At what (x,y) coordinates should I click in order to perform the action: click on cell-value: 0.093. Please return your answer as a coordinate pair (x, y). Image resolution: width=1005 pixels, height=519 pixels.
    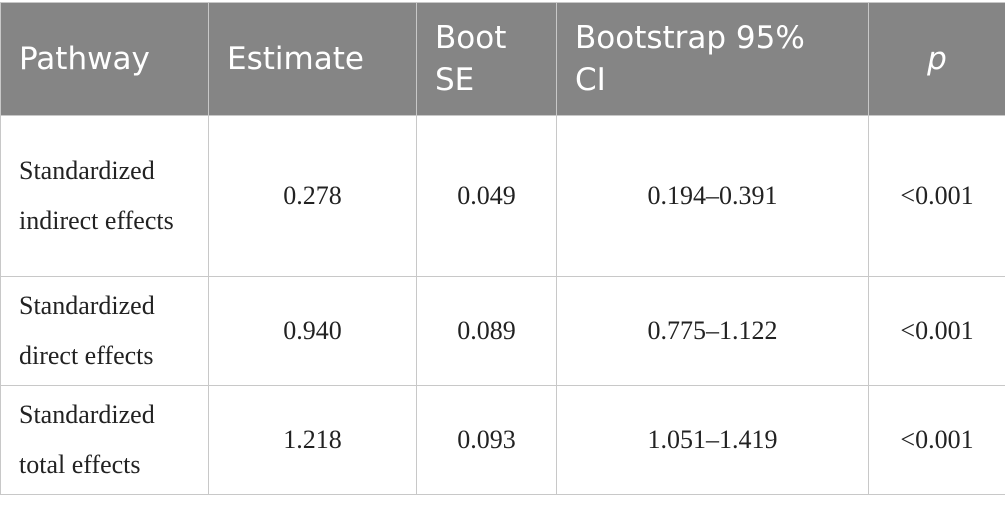
    Looking at the image, I should click on (486, 439).